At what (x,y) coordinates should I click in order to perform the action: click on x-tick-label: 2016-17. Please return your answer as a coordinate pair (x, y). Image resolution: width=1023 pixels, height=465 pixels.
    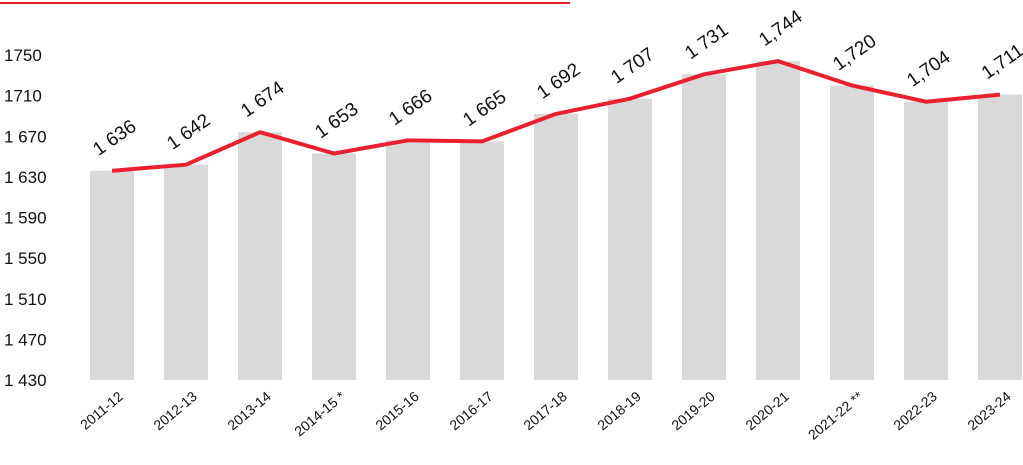
    Looking at the image, I should click on (471, 410).